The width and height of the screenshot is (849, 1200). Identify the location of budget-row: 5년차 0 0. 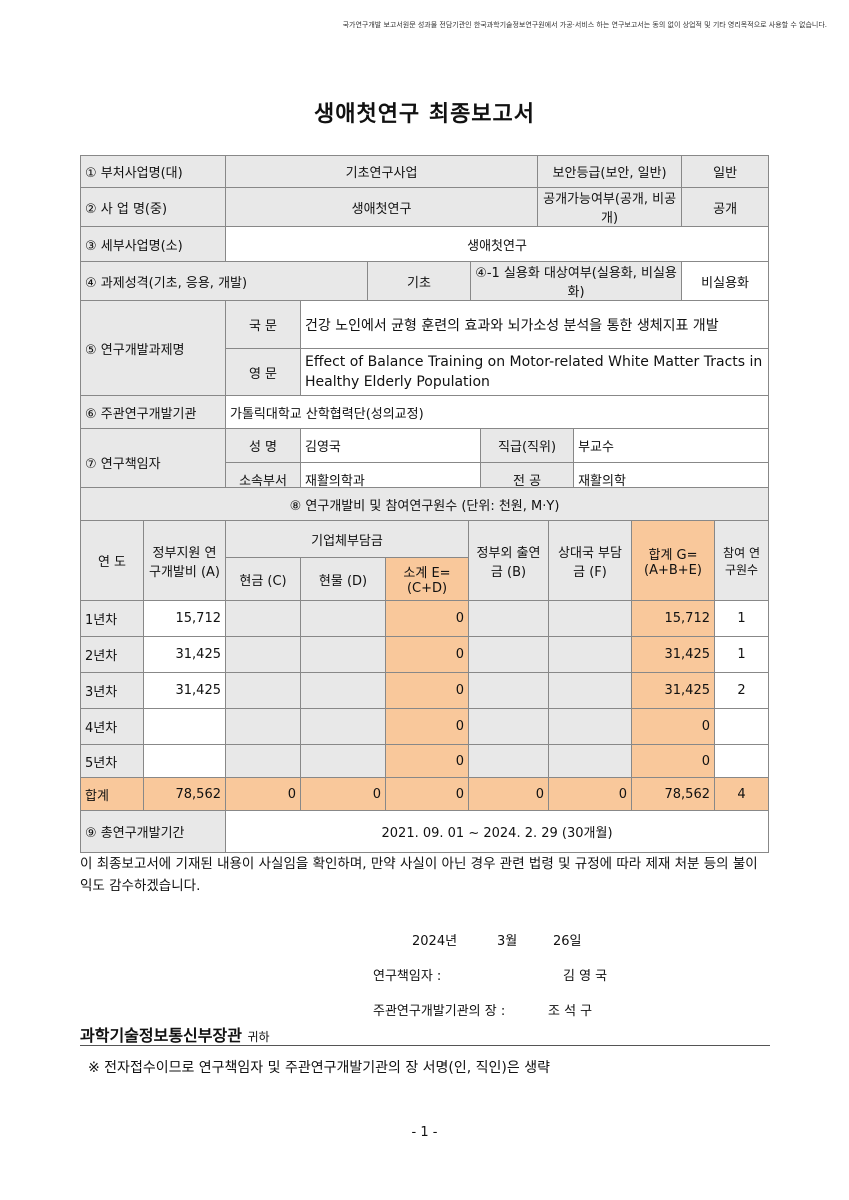
(425, 761).